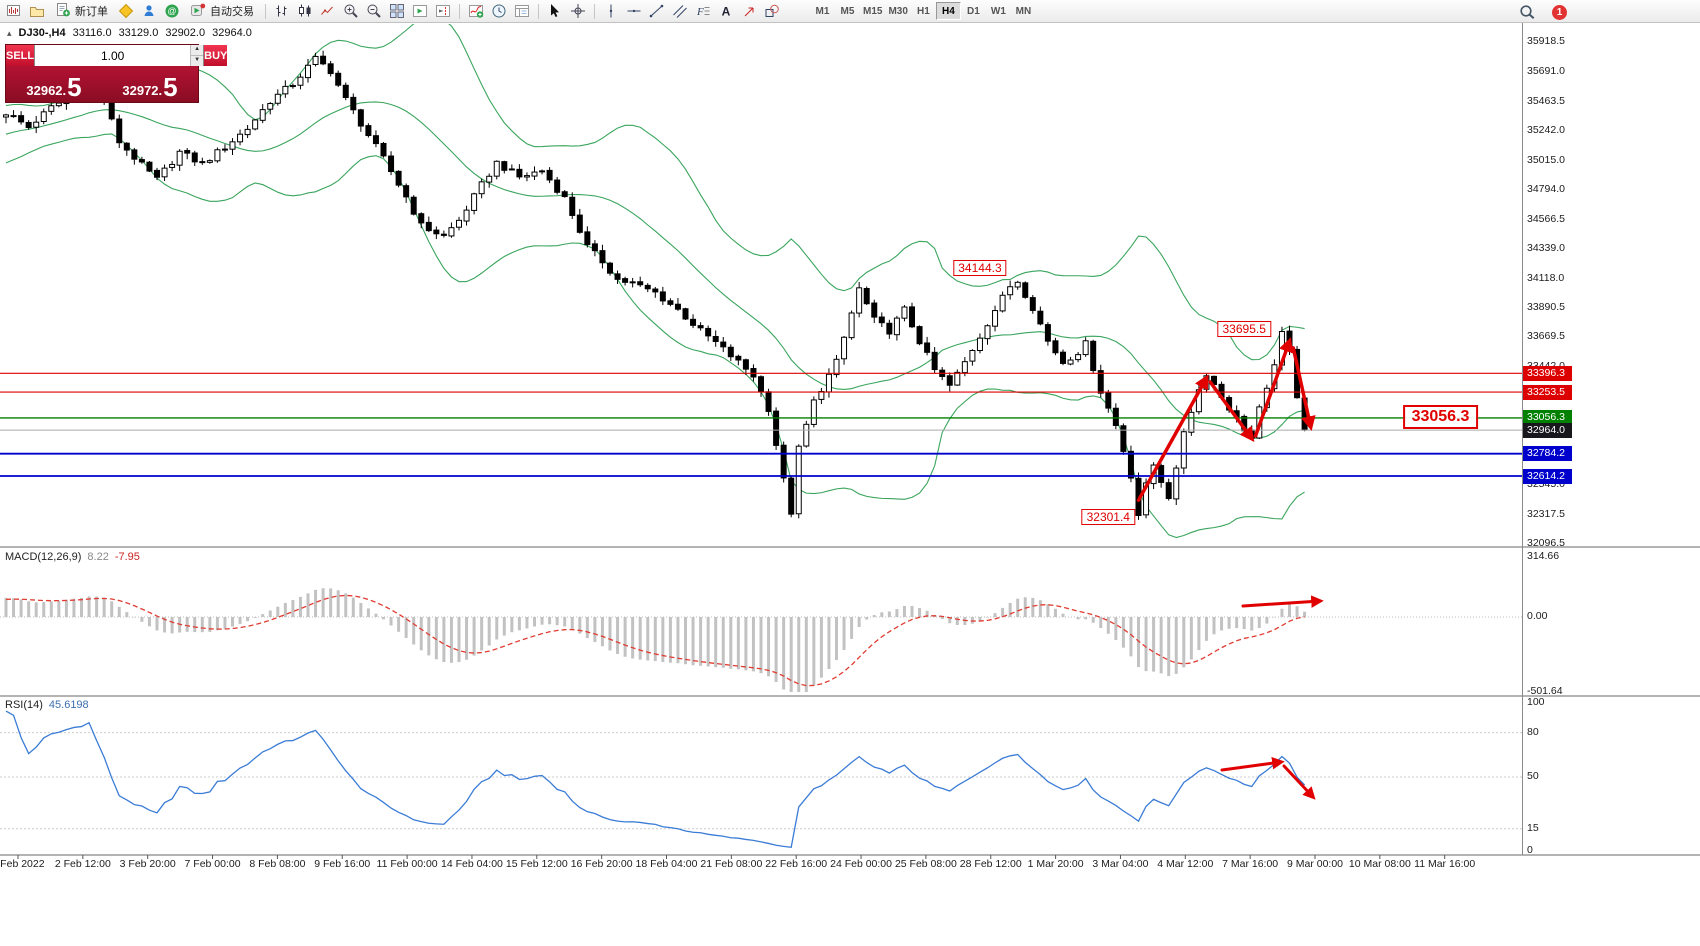 This screenshot has width=1700, height=946. I want to click on one-click-toggle-icon: ▴, so click(9, 32).